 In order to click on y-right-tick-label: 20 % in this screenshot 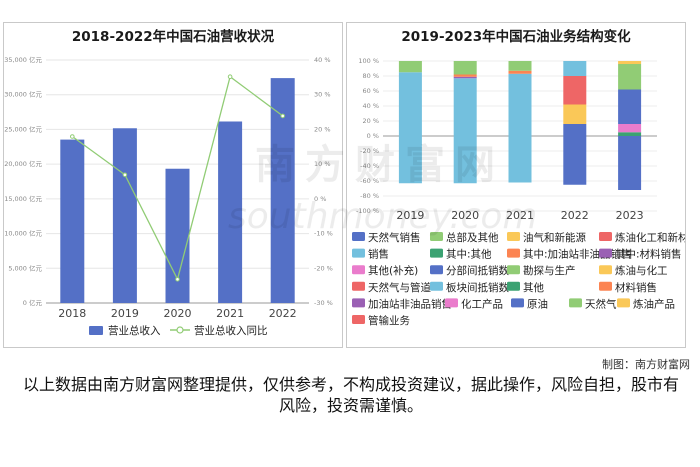, I will do `click(322, 129)`.